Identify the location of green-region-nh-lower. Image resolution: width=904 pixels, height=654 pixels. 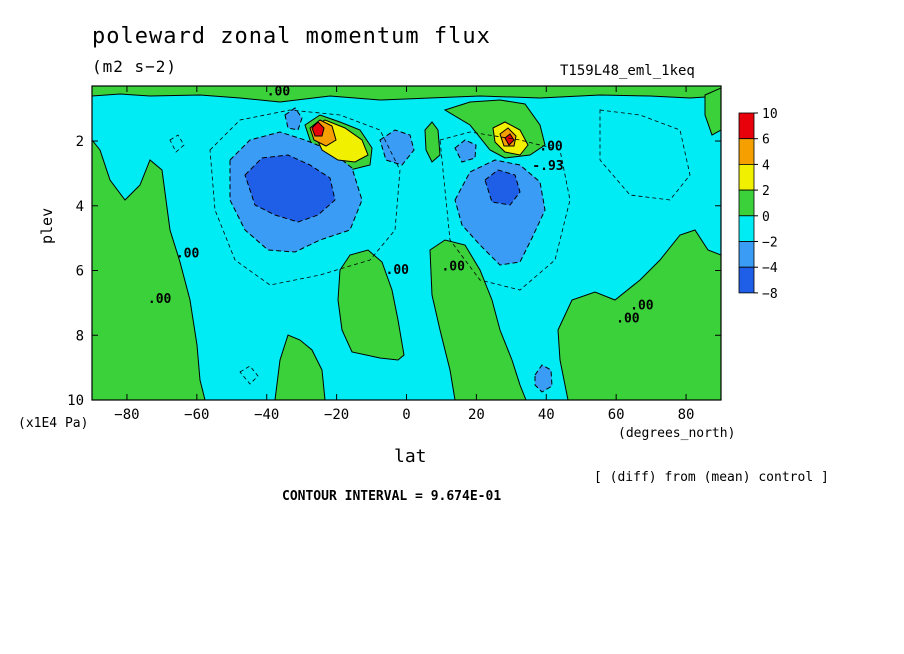
(478, 319).